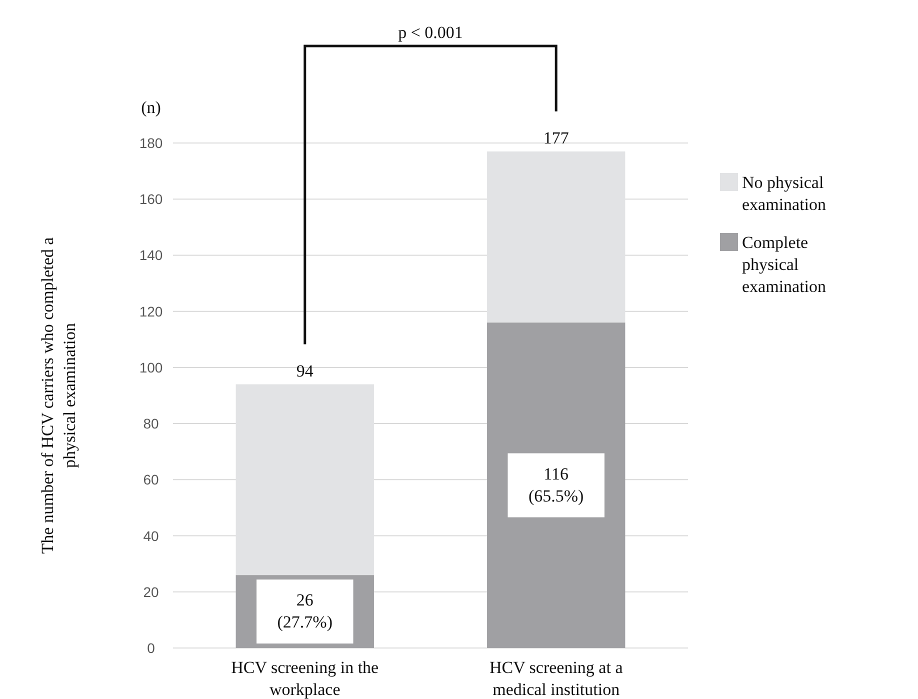 This screenshot has width=918, height=699. Describe the element at coordinates (151, 199) in the screenshot. I see `y-tick-label: 160` at that location.